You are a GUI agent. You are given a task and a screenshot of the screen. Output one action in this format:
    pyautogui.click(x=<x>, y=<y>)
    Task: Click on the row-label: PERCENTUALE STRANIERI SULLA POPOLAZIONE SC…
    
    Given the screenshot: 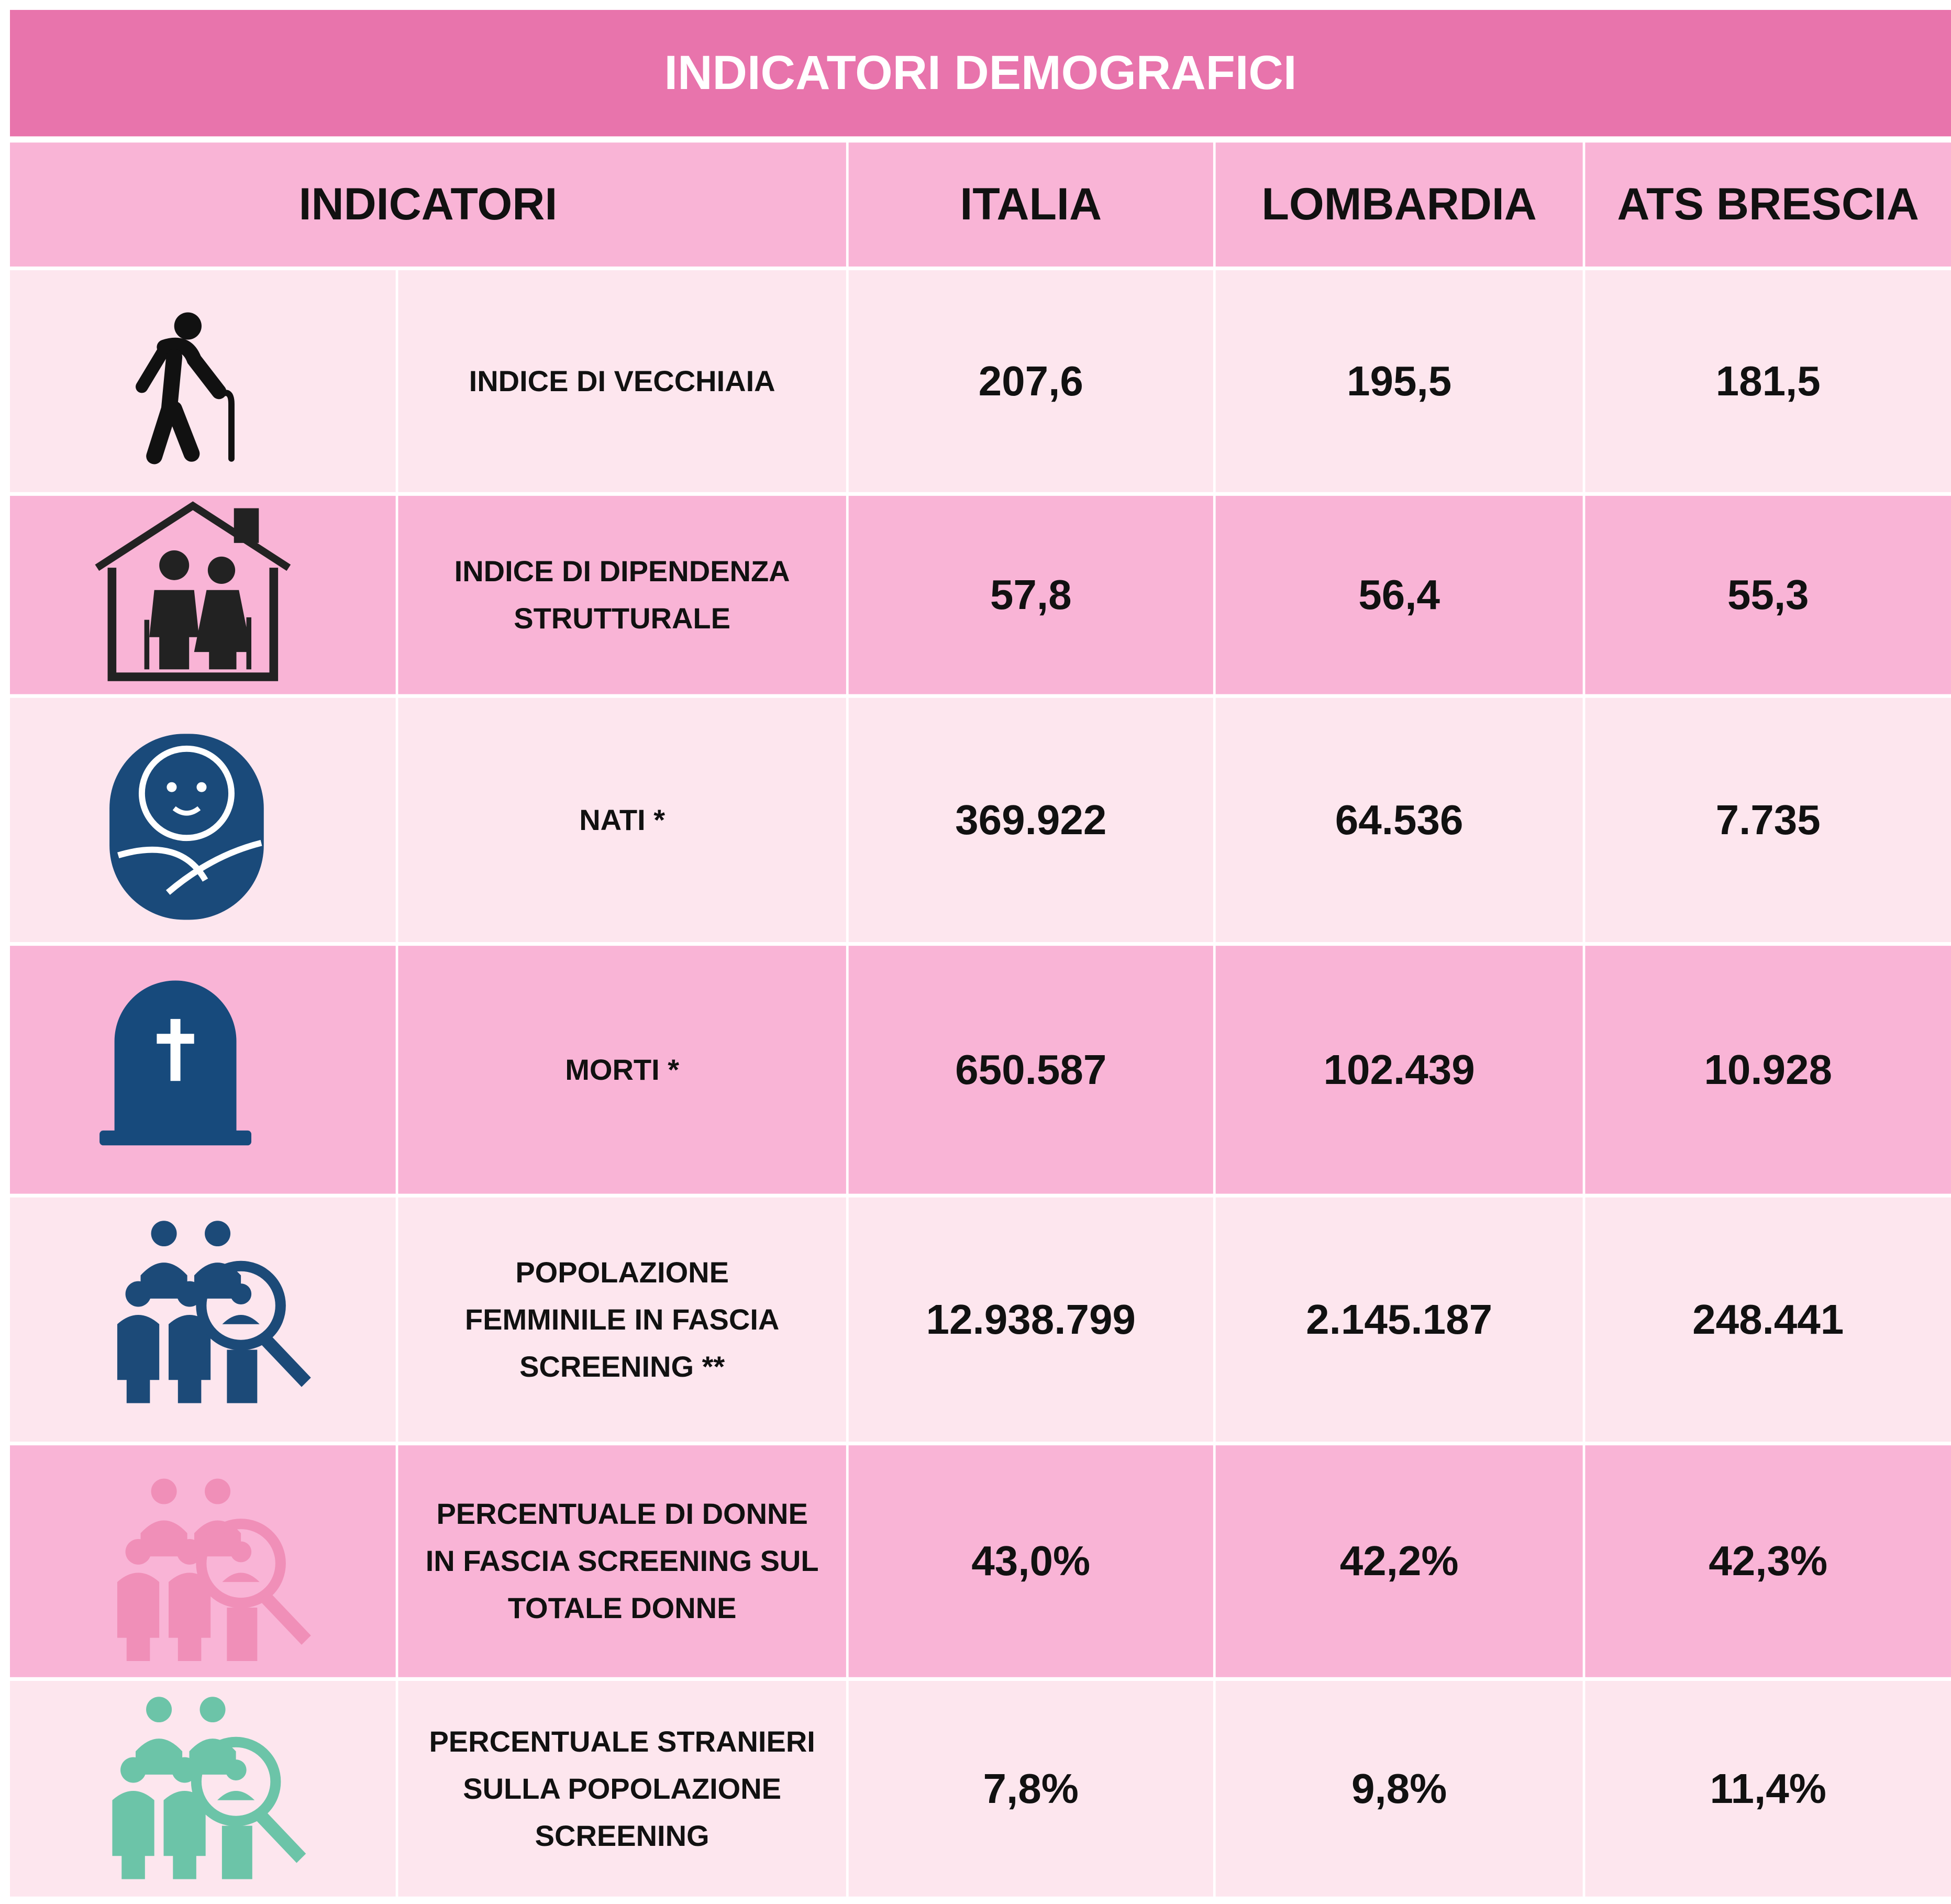 What is the action you would take?
    pyautogui.click(x=622, y=1789)
    